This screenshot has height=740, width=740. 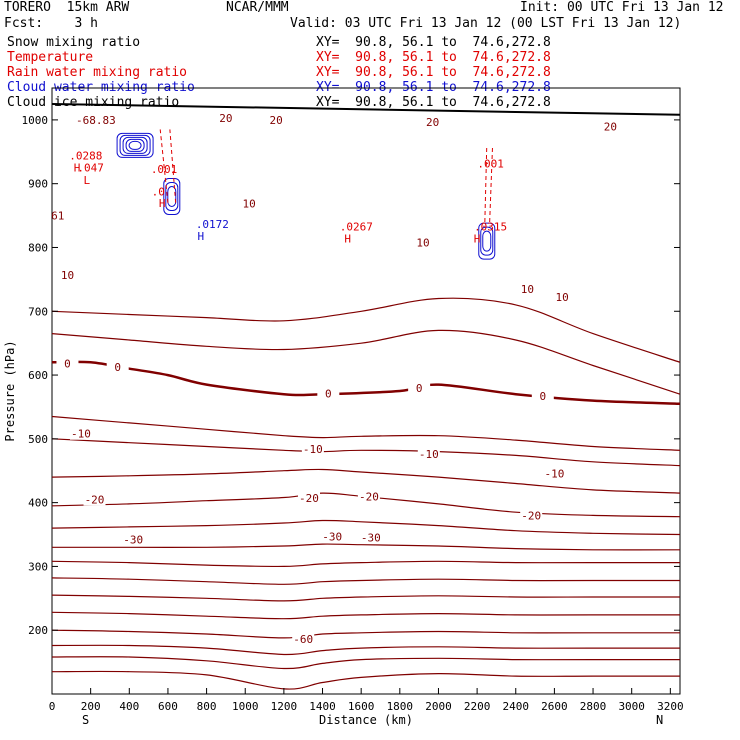 What do you see at coordinates (38, 503) in the screenshot?
I see `y-tick-label: 400` at bounding box center [38, 503].